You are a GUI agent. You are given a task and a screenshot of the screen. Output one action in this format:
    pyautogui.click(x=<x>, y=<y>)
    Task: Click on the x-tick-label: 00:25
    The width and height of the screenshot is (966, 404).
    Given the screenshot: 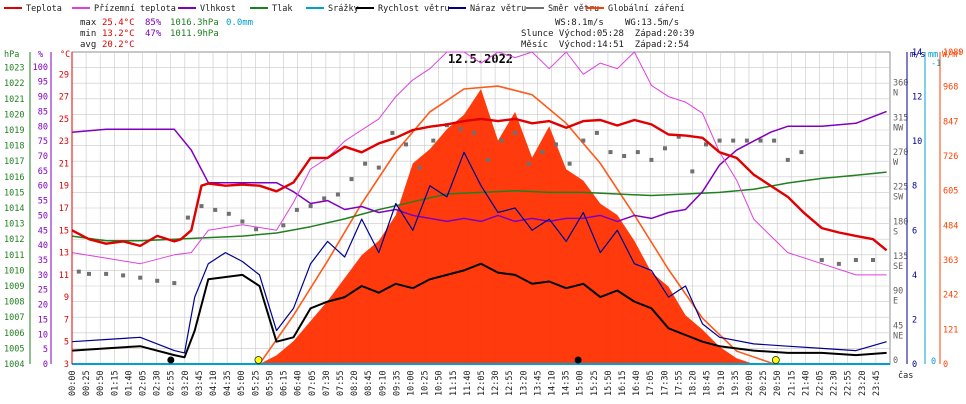 What is the action you would take?
    pyautogui.click(x=87, y=383)
    